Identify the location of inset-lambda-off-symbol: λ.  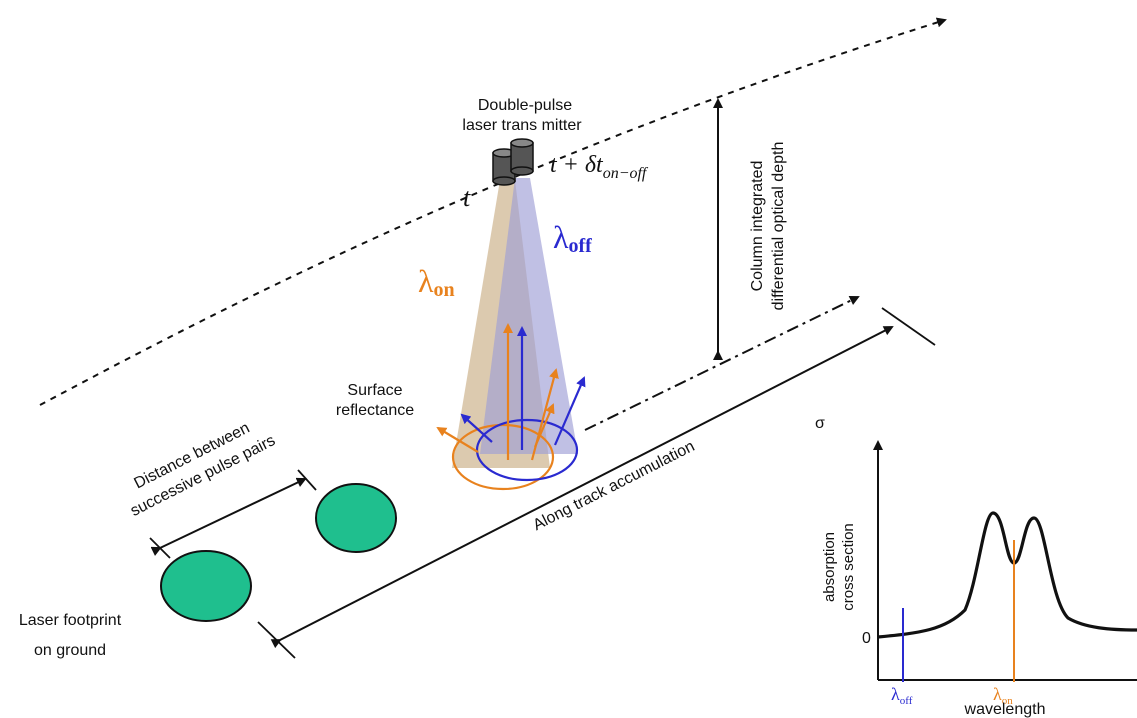
(895, 694).